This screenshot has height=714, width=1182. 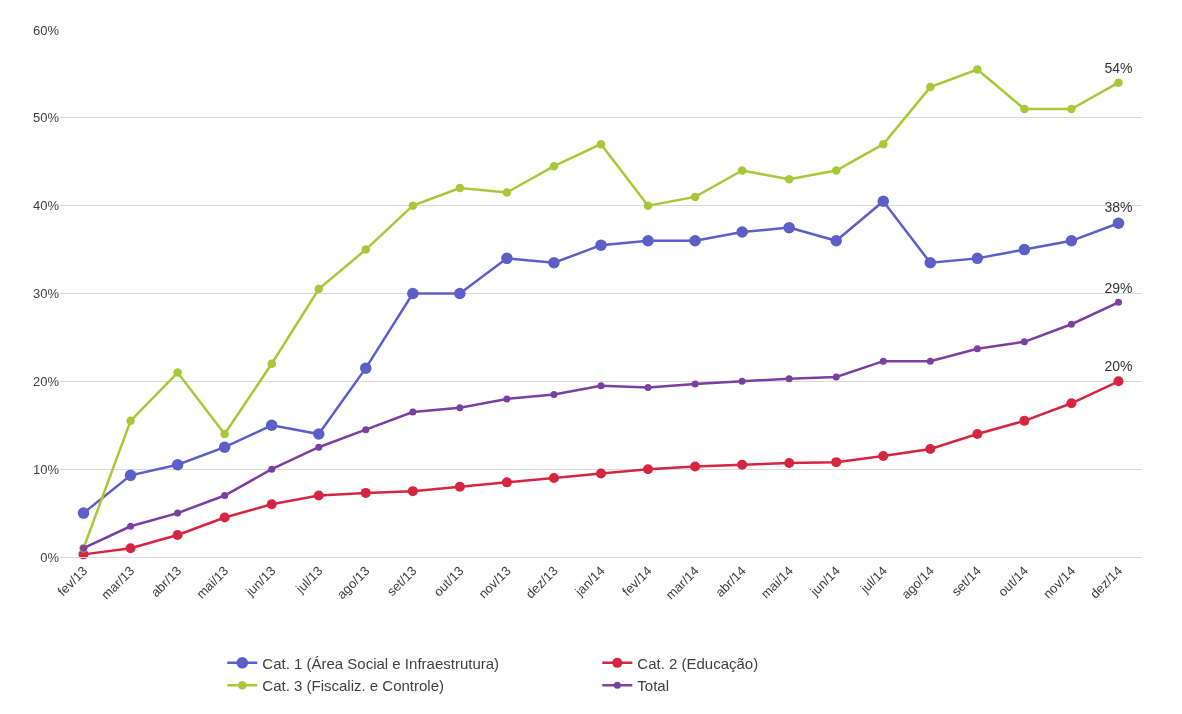 What do you see at coordinates (1118, 365) in the screenshot?
I see `data-label: 20%` at bounding box center [1118, 365].